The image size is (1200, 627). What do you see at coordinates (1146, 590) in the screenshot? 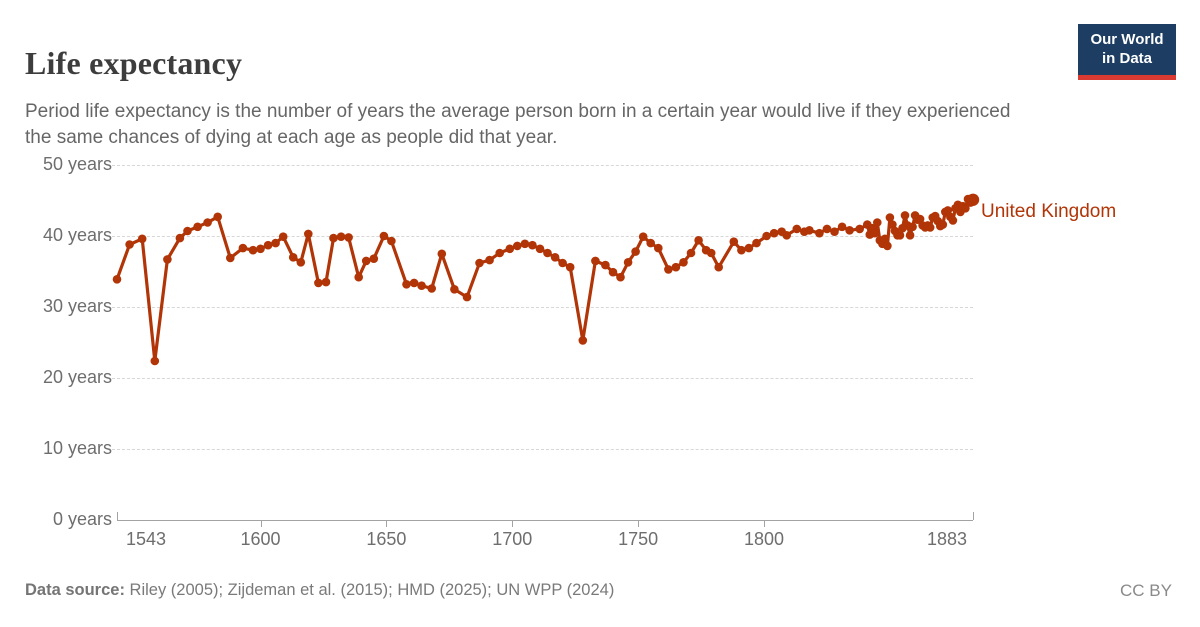
I see `license-badge: CC BY` at bounding box center [1146, 590].